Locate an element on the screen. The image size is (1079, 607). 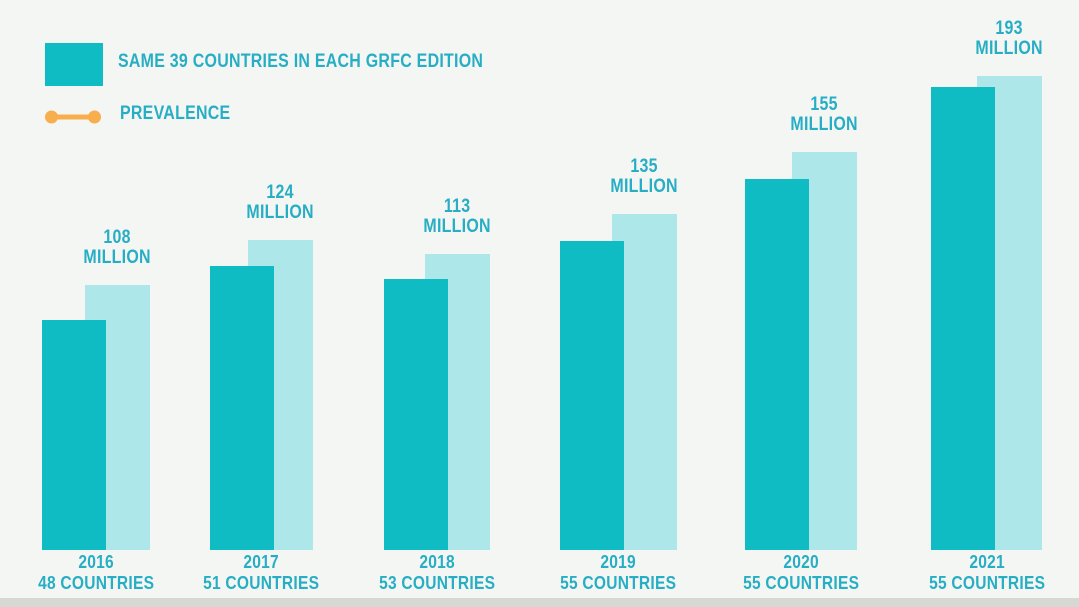
axis-label: 2016 48 COUNTRIES is located at coordinates (96, 572).